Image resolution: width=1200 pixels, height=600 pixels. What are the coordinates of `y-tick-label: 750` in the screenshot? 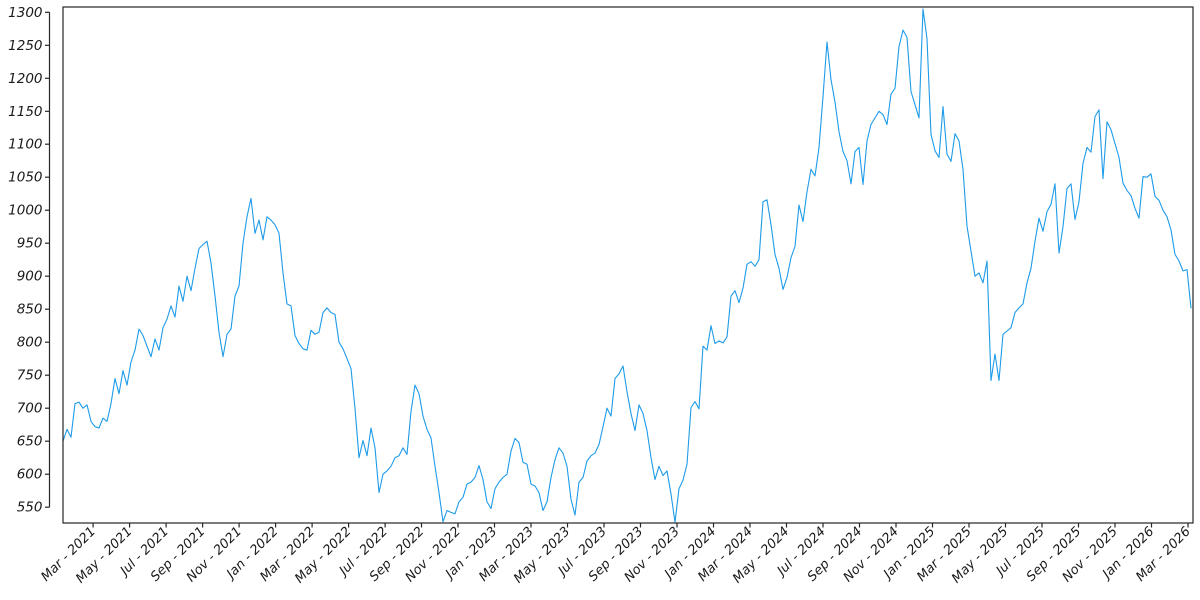 It's located at (30, 376).